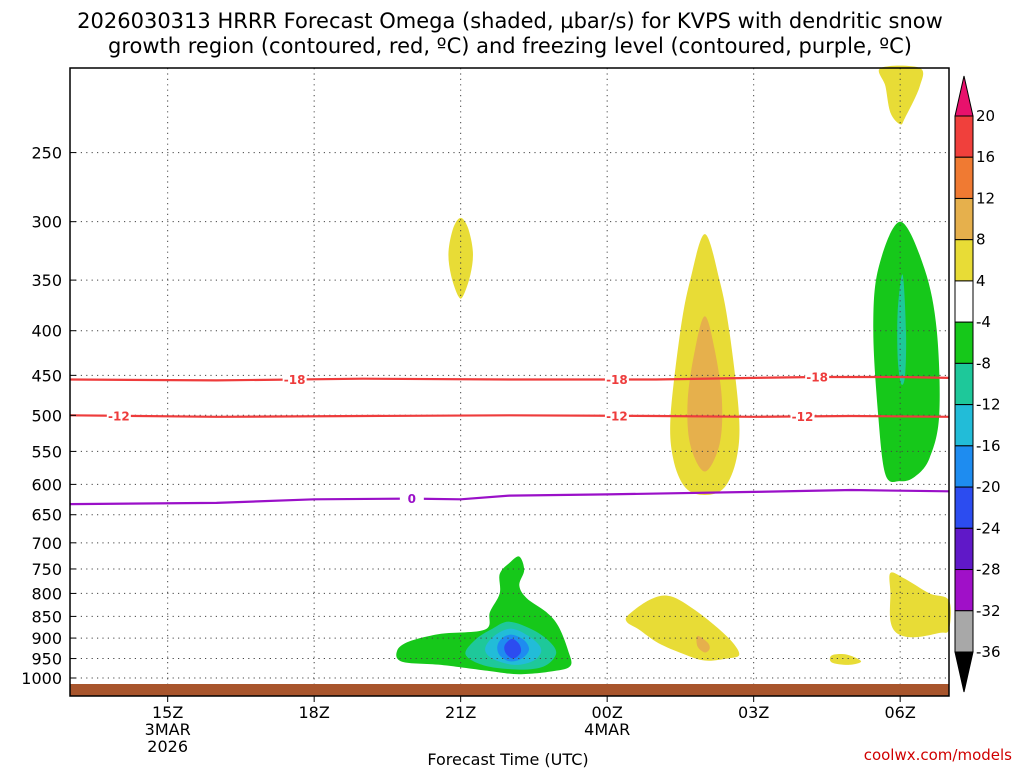  Describe the element at coordinates (46, 375) in the screenshot. I see `y-tick-label: 450` at that location.